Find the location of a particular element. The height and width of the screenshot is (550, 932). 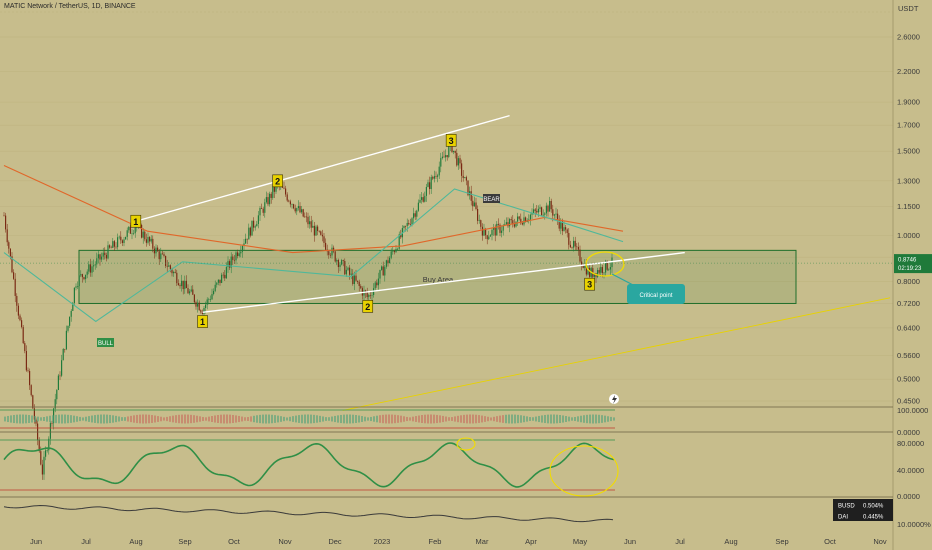

critical-point-callout: Critical point is located at coordinates (656, 294).